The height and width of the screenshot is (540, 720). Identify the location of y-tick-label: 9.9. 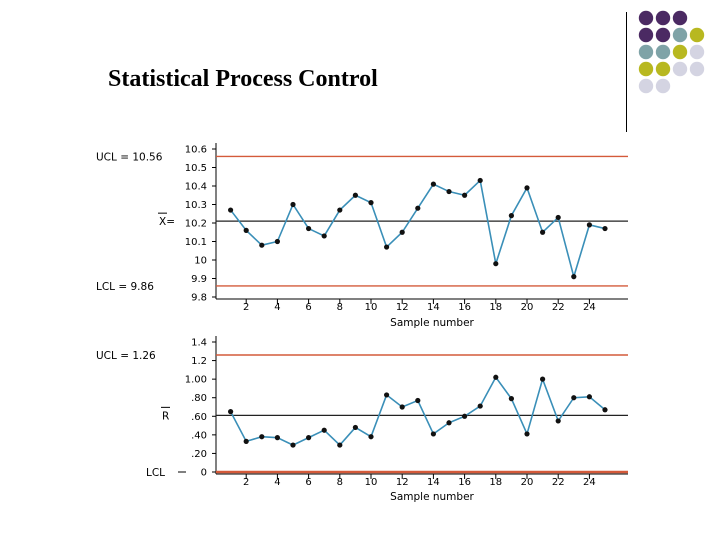
(199, 279).